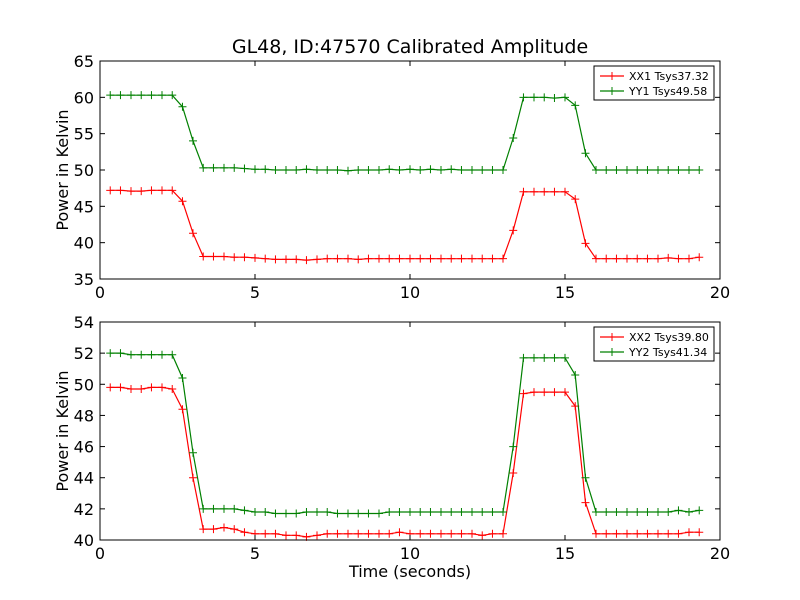 This screenshot has width=800, height=600. What do you see at coordinates (669, 337) in the screenshot?
I see `legend-entry-1: XX2 Tsys39.80` at bounding box center [669, 337].